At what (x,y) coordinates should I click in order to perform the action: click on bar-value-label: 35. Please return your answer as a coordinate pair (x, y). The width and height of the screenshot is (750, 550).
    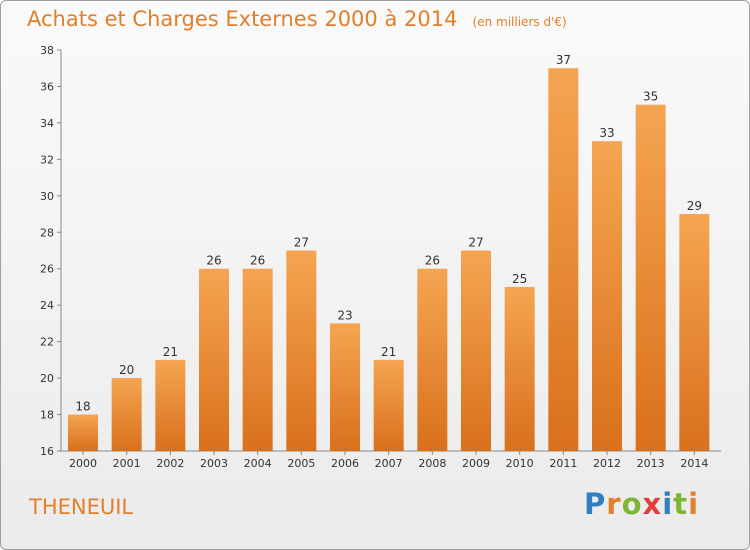
    Looking at the image, I should click on (650, 97).